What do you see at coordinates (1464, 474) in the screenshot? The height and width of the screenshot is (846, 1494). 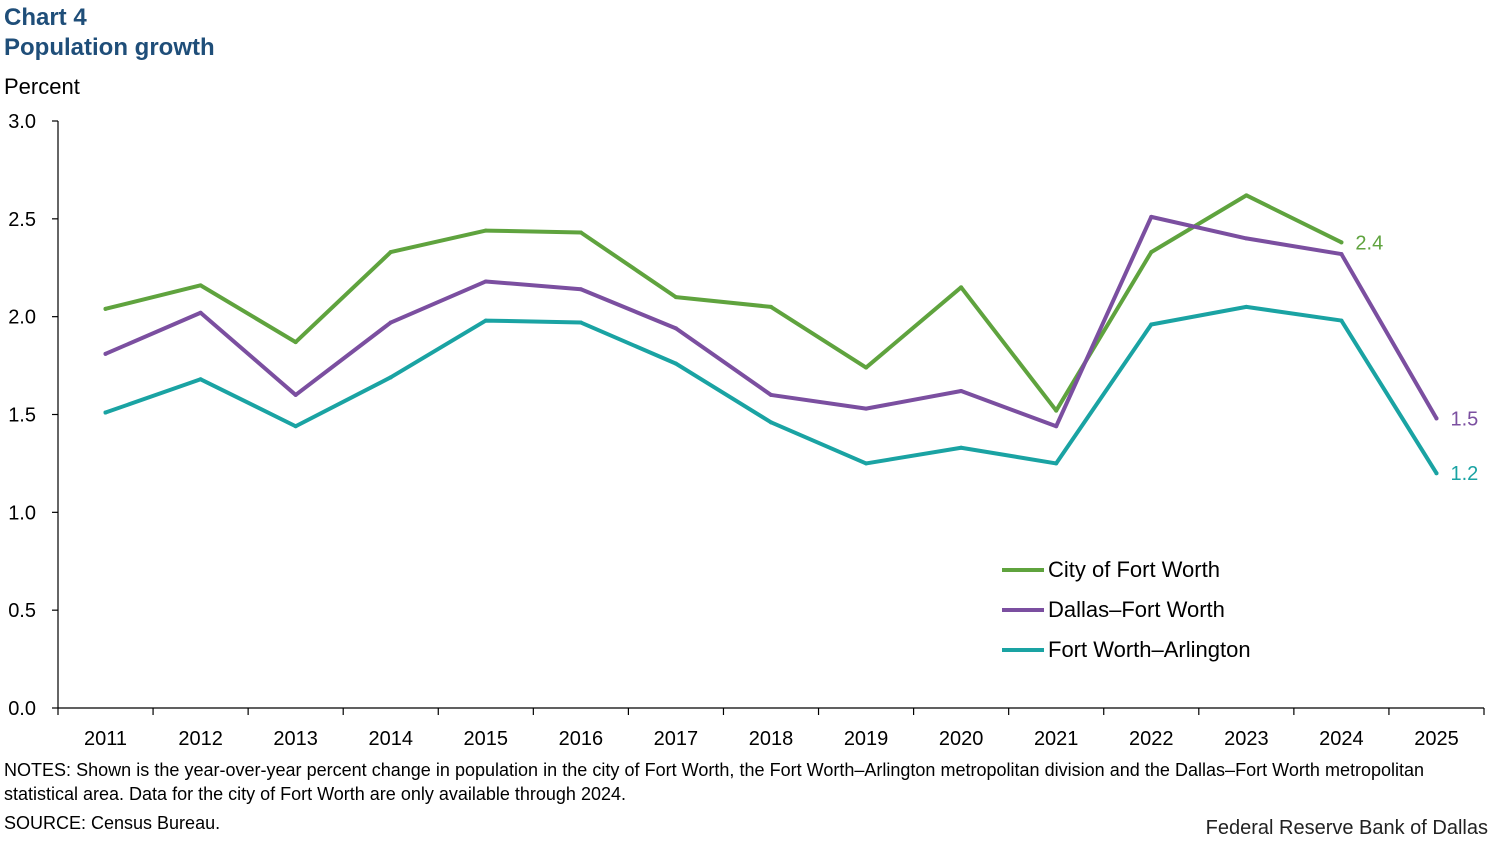 I see `end-value-label-fort-worth-arlington: 1.2` at bounding box center [1464, 474].